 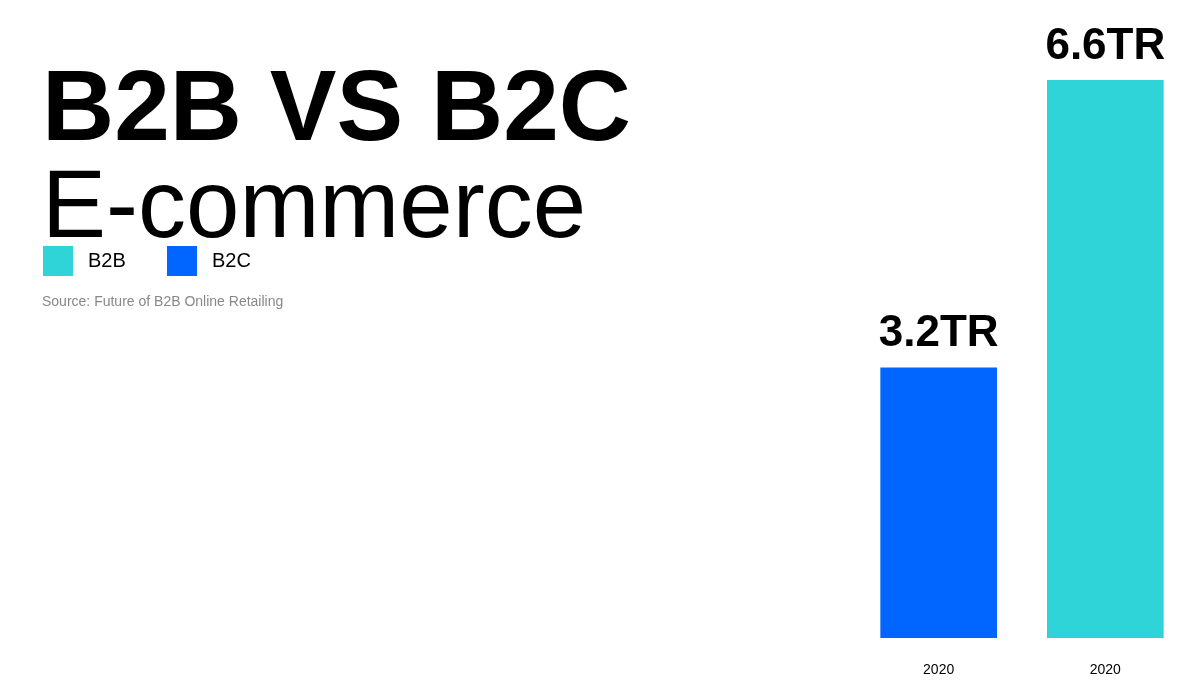 I want to click on source-note: Source: Future of B2B Online Retailing, so click(x=163, y=301).